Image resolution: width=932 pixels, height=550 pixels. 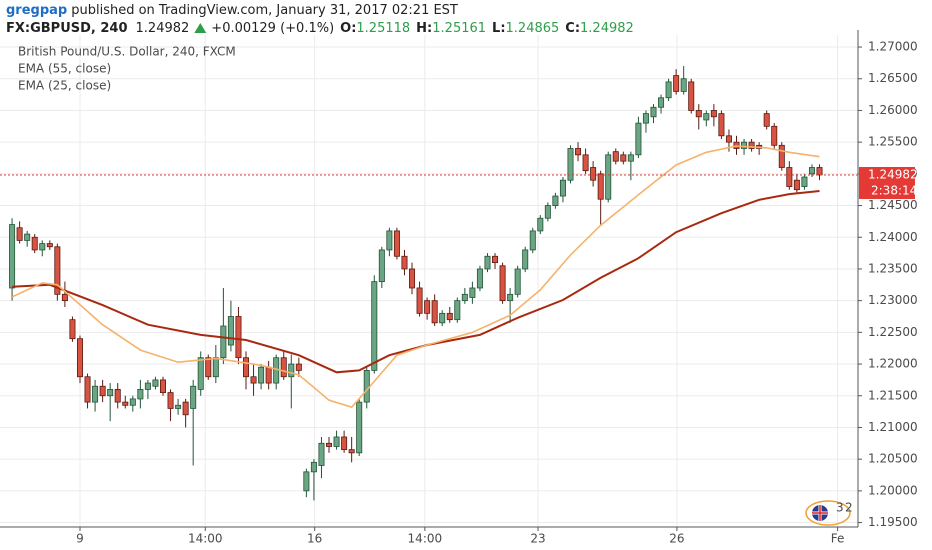 I want to click on x-tick-label: 23, so click(x=537, y=539).